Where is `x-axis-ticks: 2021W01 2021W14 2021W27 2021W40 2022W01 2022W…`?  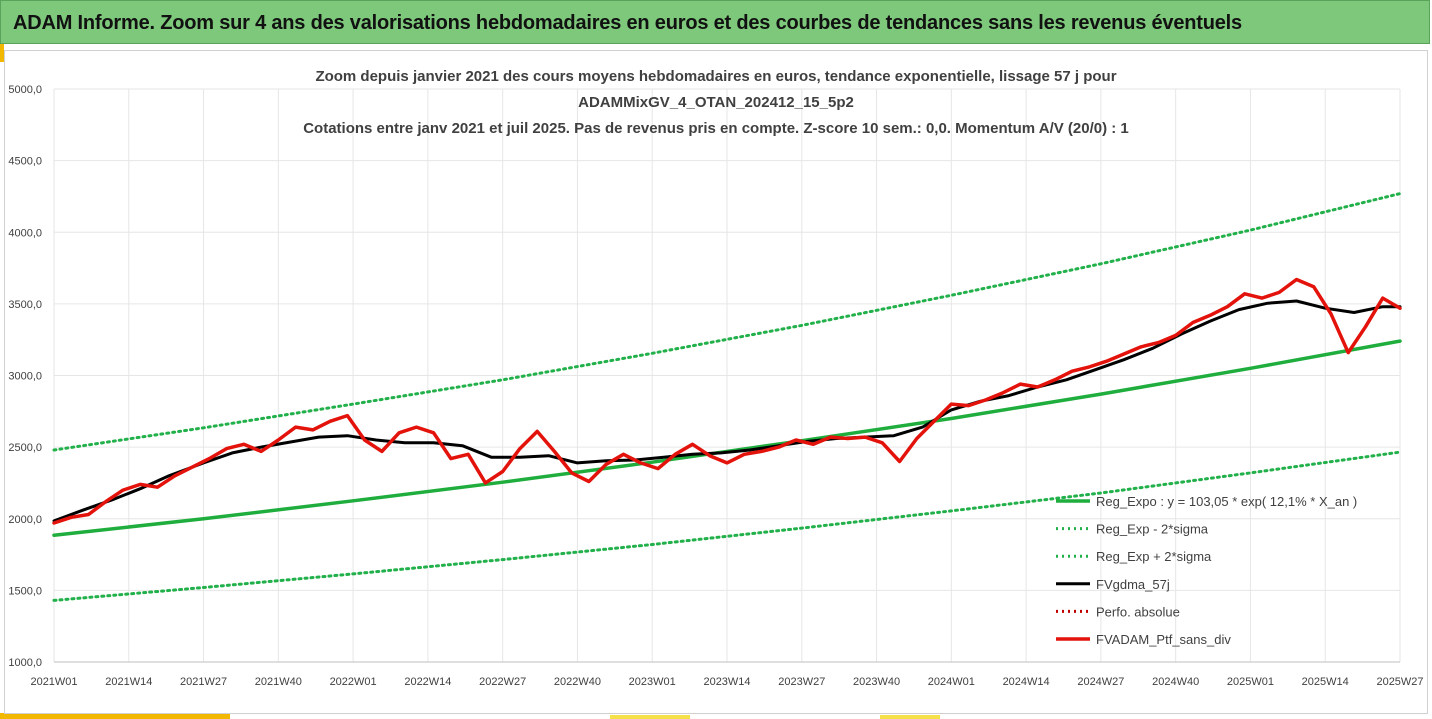
x-axis-ticks: 2021W01 2021W14 2021W27 2021W40 2022W01 2022W… is located at coordinates (726, 682).